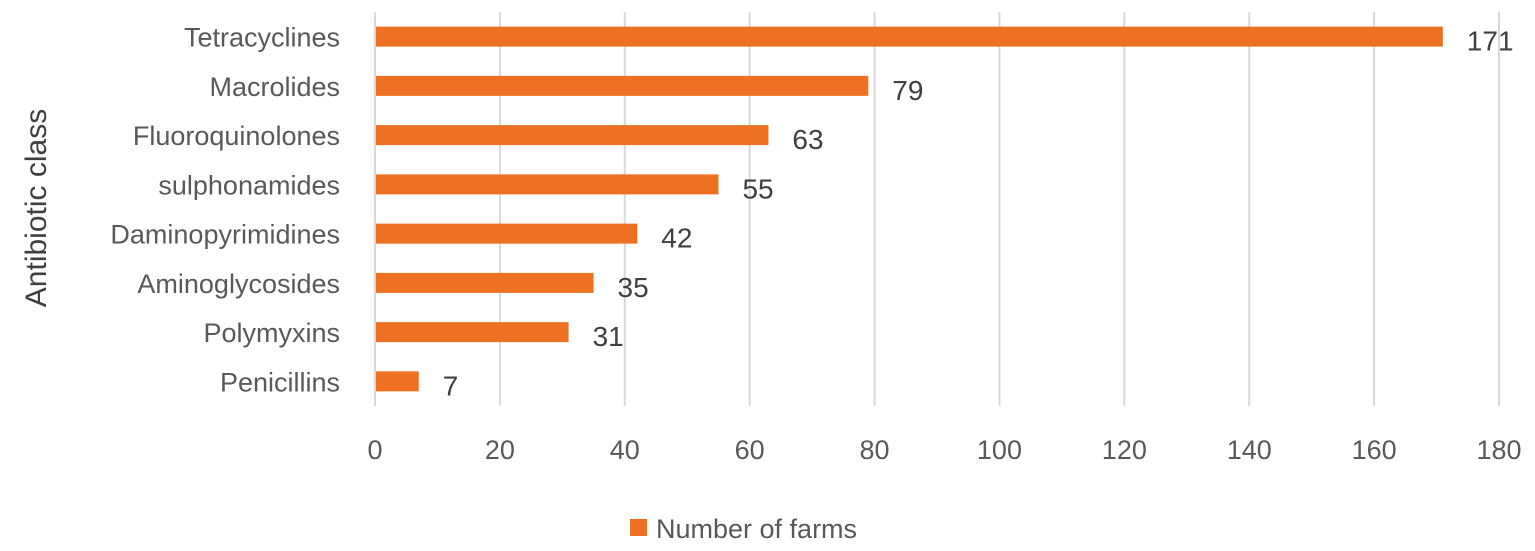  I want to click on x-tick-label: 120, so click(1124, 450).